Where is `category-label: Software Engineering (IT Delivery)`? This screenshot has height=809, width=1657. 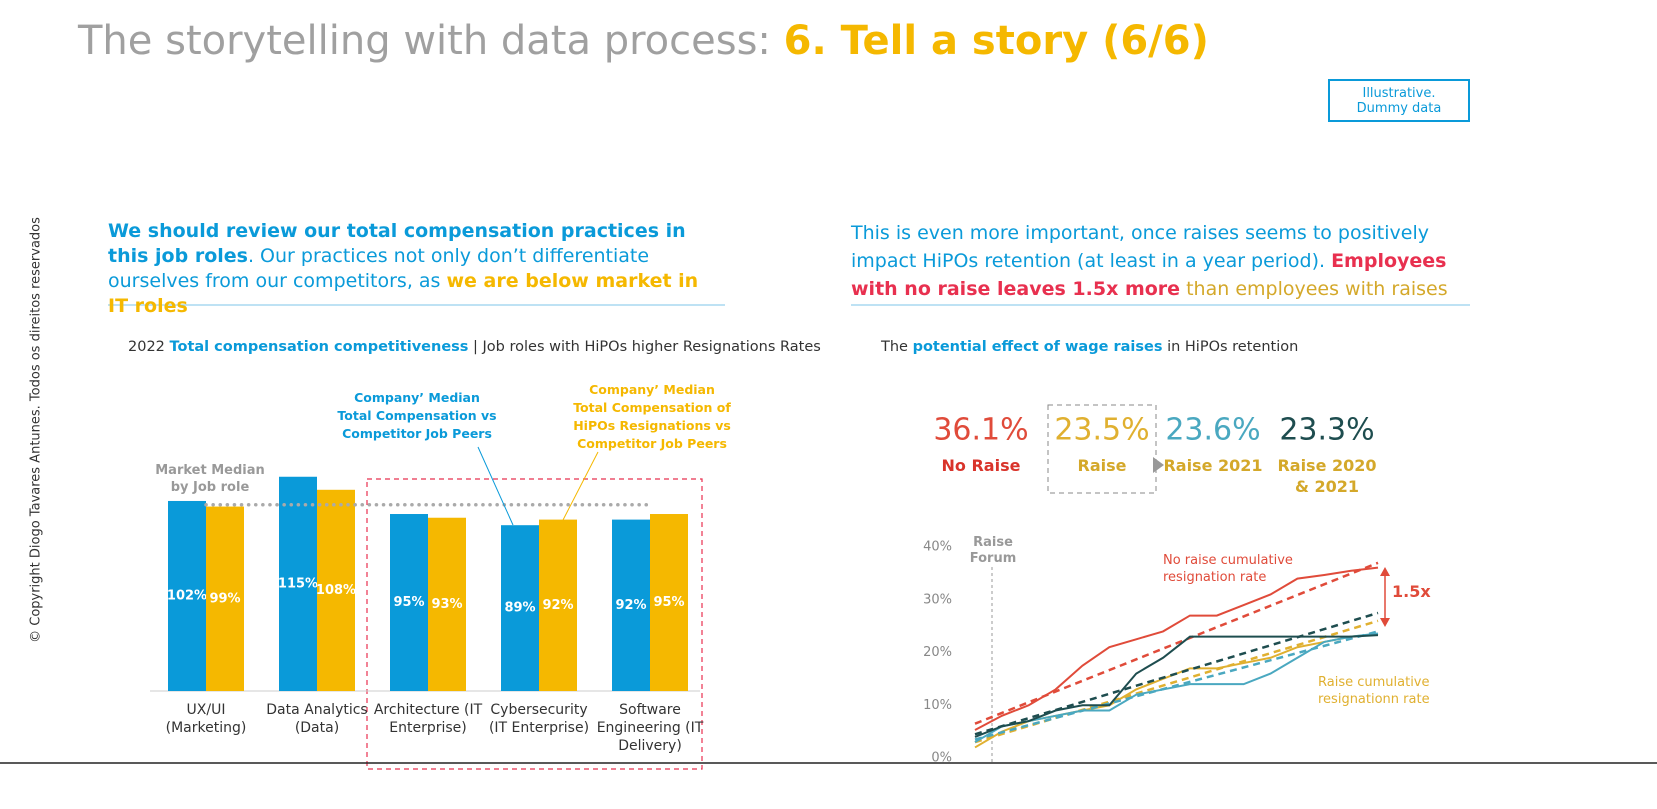 category-label: Software Engineering (IT Delivery) is located at coordinates (650, 728).